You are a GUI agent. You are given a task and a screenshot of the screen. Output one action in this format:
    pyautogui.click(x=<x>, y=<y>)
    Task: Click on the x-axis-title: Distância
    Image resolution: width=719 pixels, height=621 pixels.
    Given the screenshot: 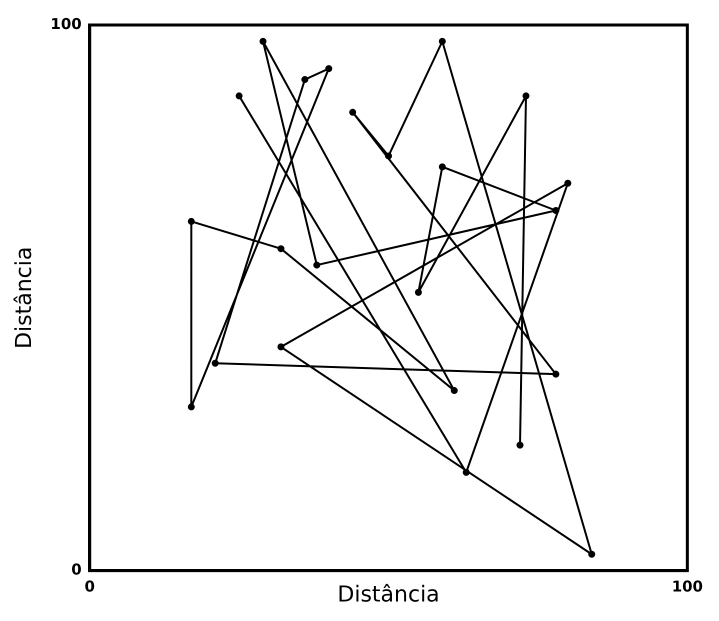 What is the action you would take?
    pyautogui.click(x=388, y=595)
    